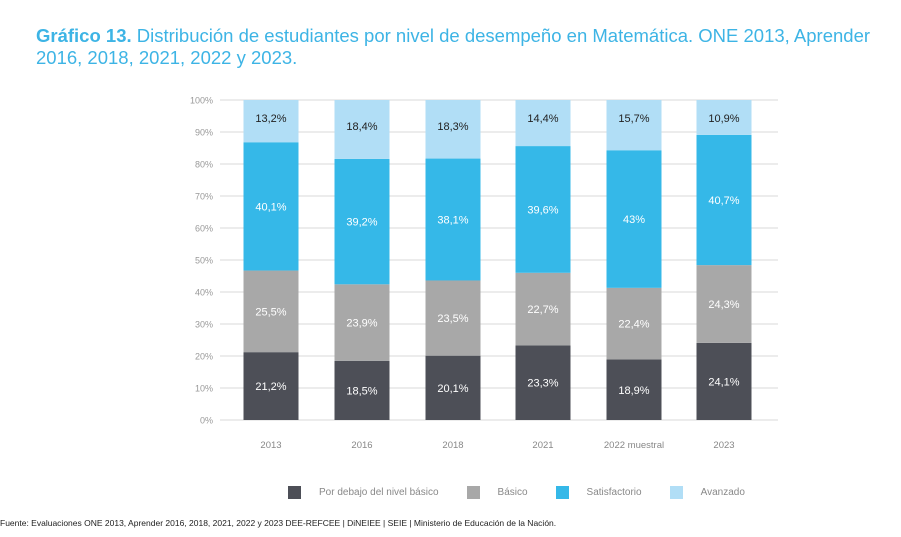  Describe the element at coordinates (361, 445) in the screenshot. I see `x-tick-label: 2016` at that location.